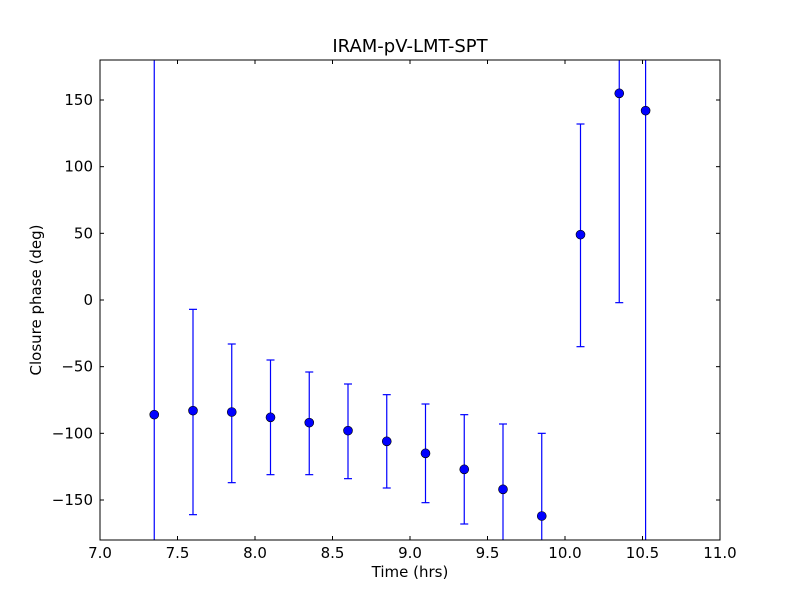  What do you see at coordinates (255, 553) in the screenshot?
I see `x-tick-label: 8.0` at bounding box center [255, 553].